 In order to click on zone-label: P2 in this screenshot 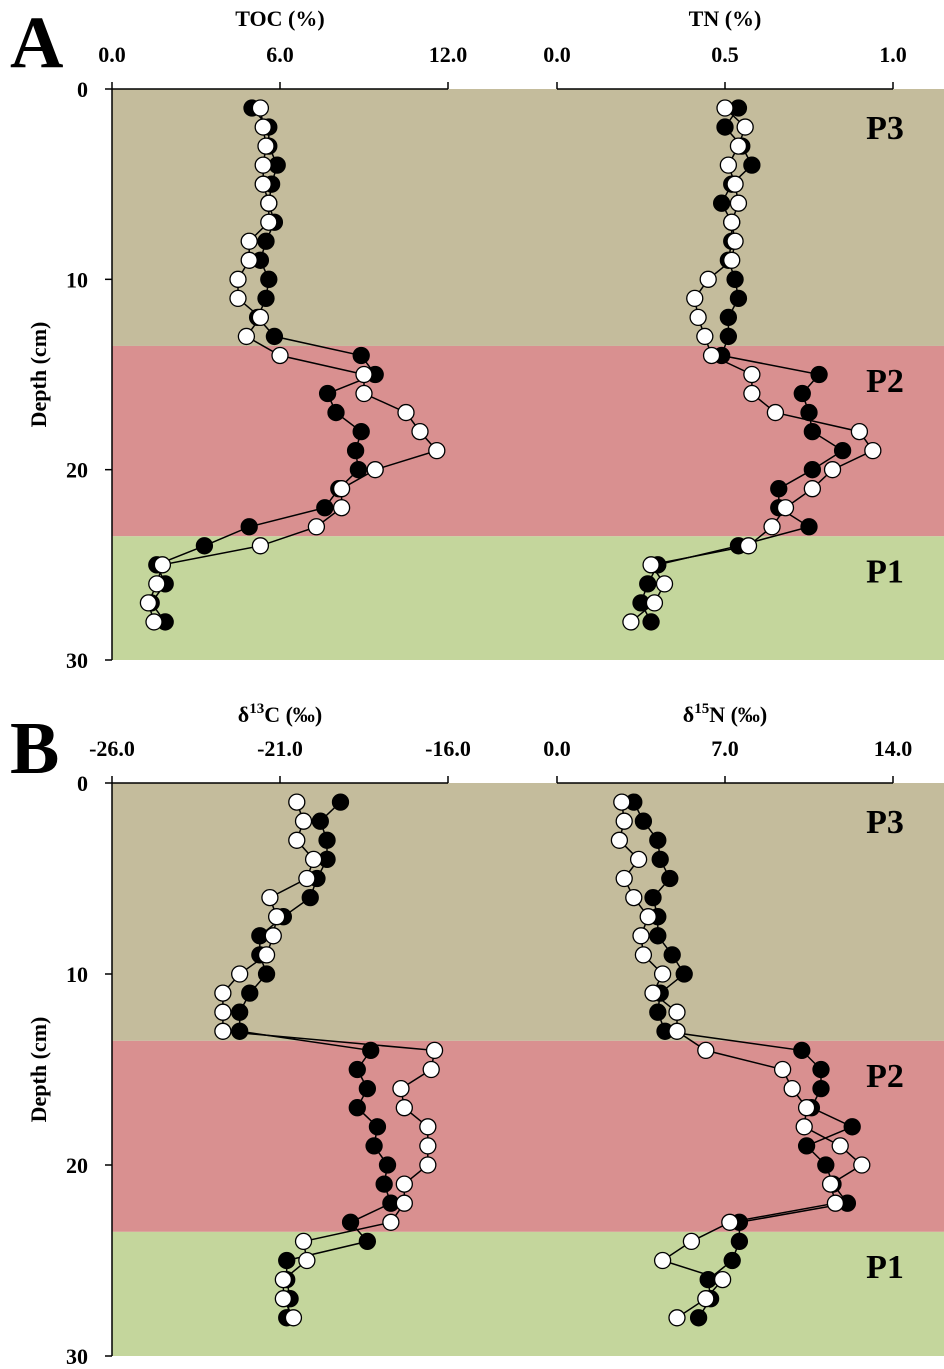, I will do `click(885, 1076)`.